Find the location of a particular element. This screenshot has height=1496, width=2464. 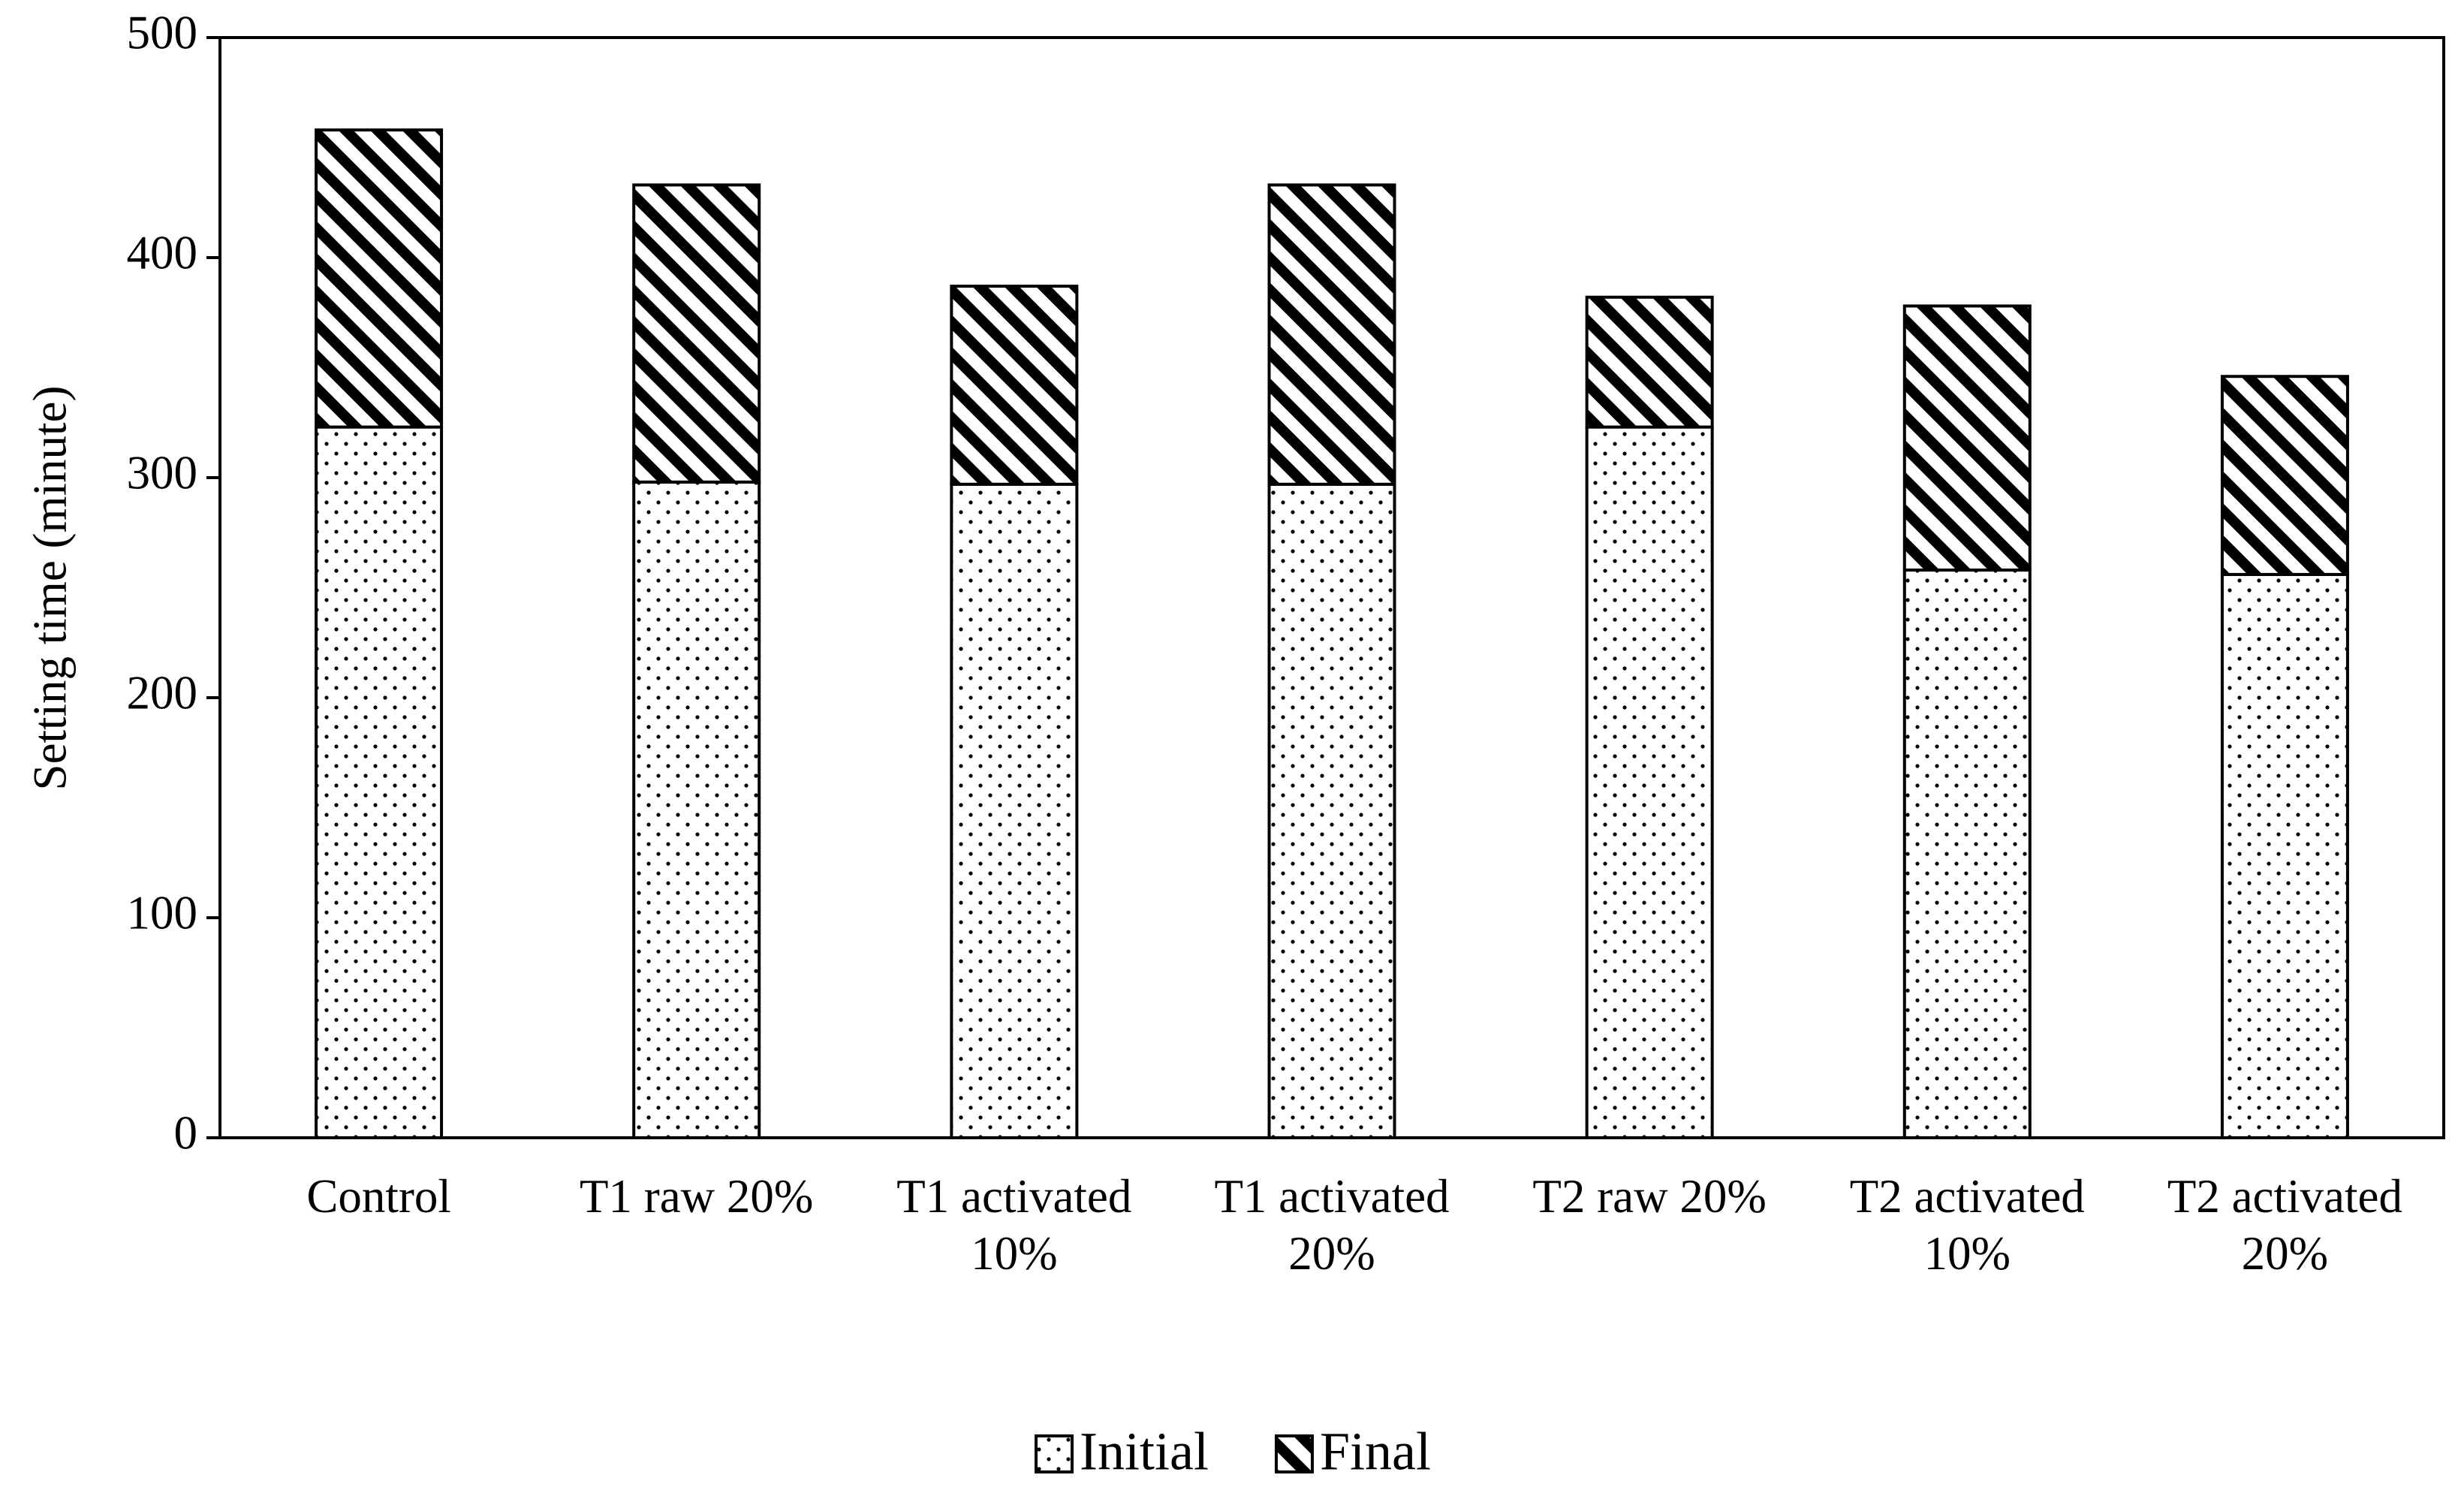

x-tick-label: T1 raw 20% is located at coordinates (697, 1196).